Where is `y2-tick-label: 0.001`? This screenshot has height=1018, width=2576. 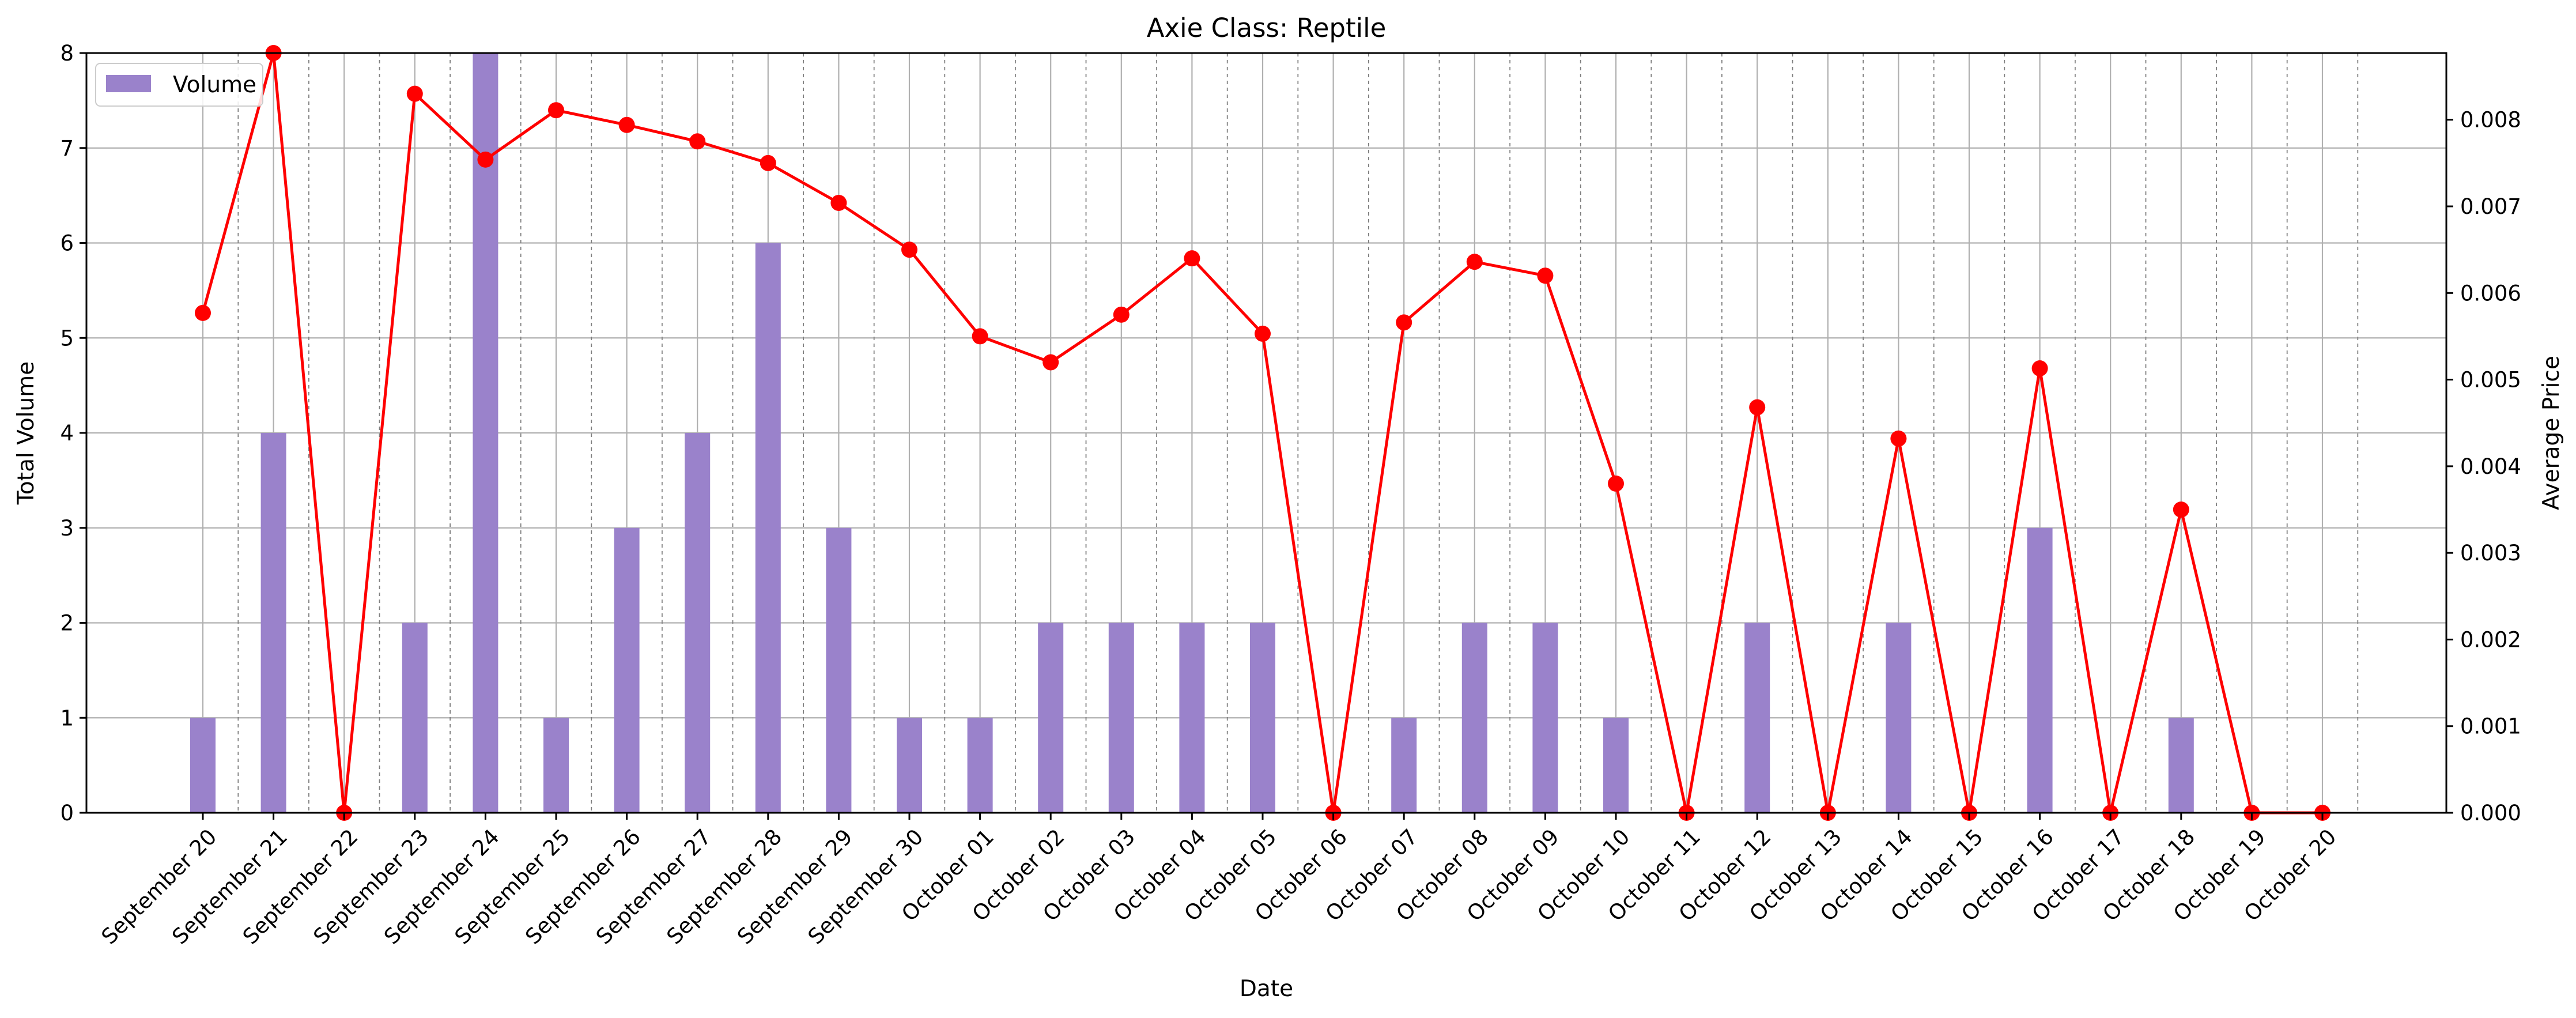
y2-tick-label: 0.001 is located at coordinates (2490, 726).